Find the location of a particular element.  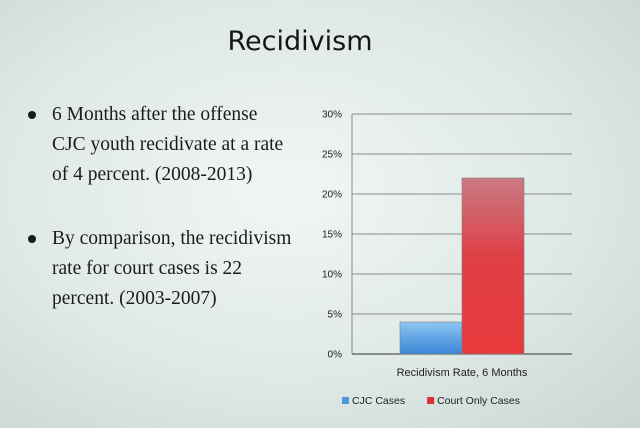

bar-court-only-cases is located at coordinates (493, 266).